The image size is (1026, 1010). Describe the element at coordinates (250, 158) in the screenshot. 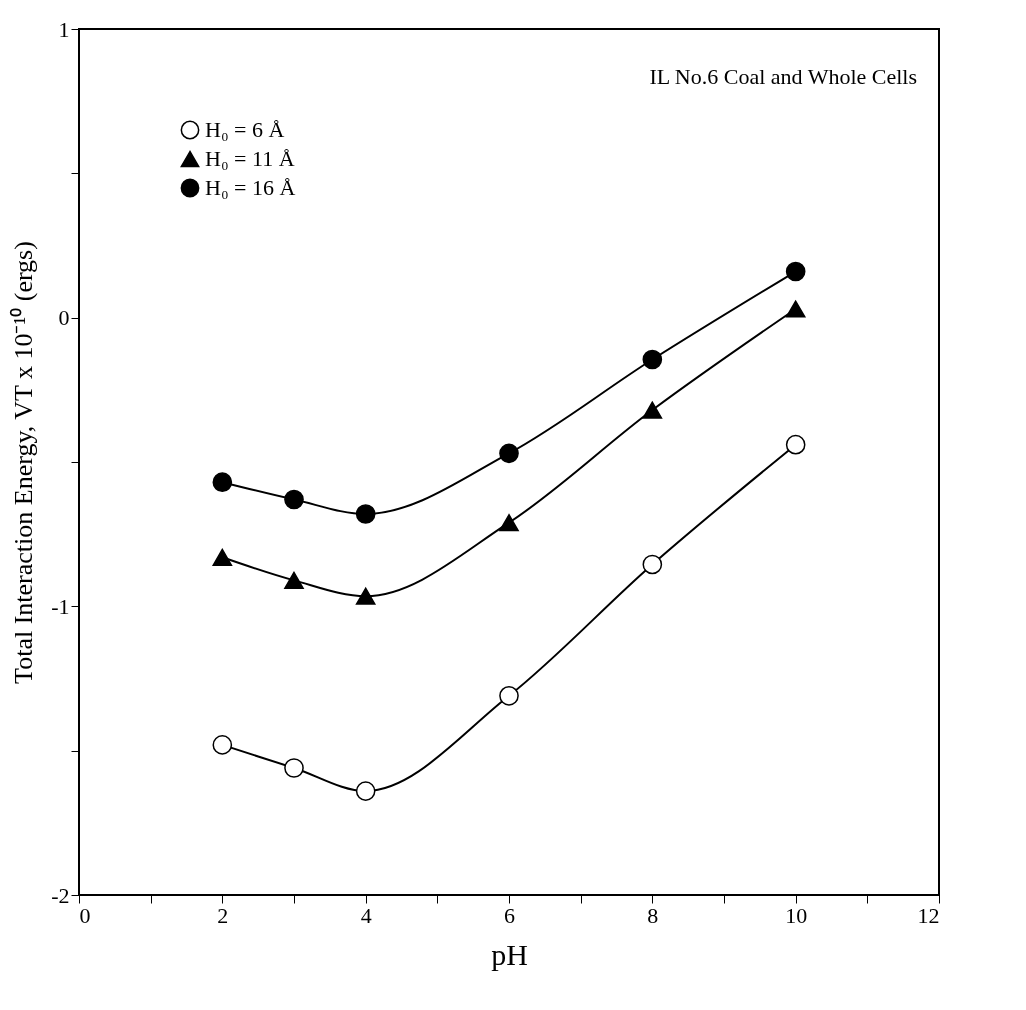

I see `legend-label: H₀ = 11 Å` at that location.